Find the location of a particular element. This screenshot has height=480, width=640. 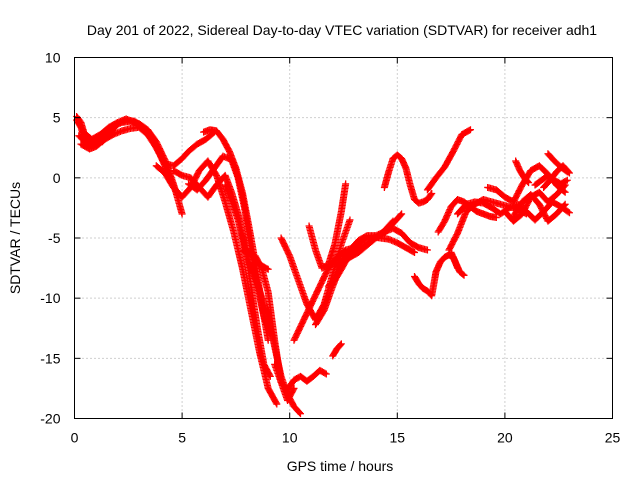

y-tick-label: -5 is located at coordinates (54, 238).